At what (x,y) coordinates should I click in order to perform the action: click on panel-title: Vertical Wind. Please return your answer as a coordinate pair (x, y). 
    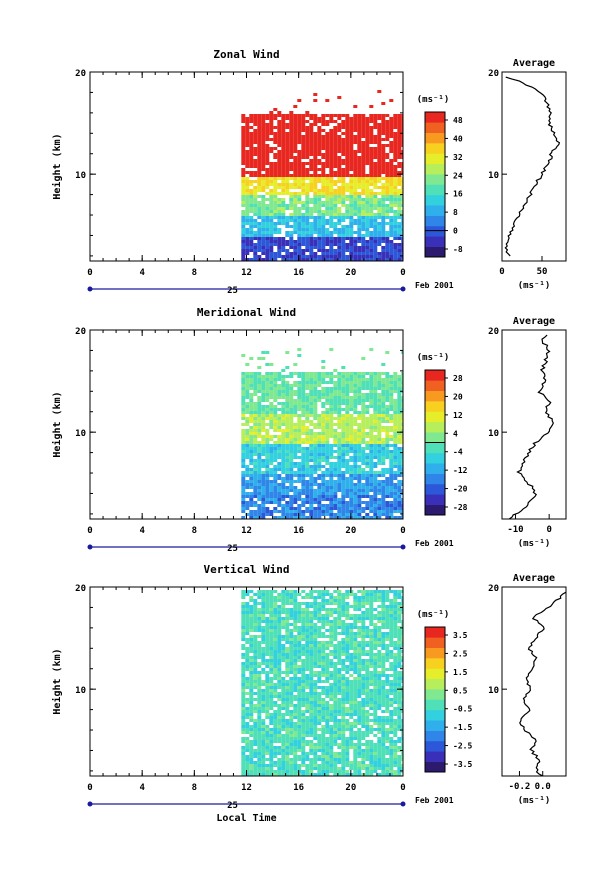
    Looking at the image, I should click on (246, 569).